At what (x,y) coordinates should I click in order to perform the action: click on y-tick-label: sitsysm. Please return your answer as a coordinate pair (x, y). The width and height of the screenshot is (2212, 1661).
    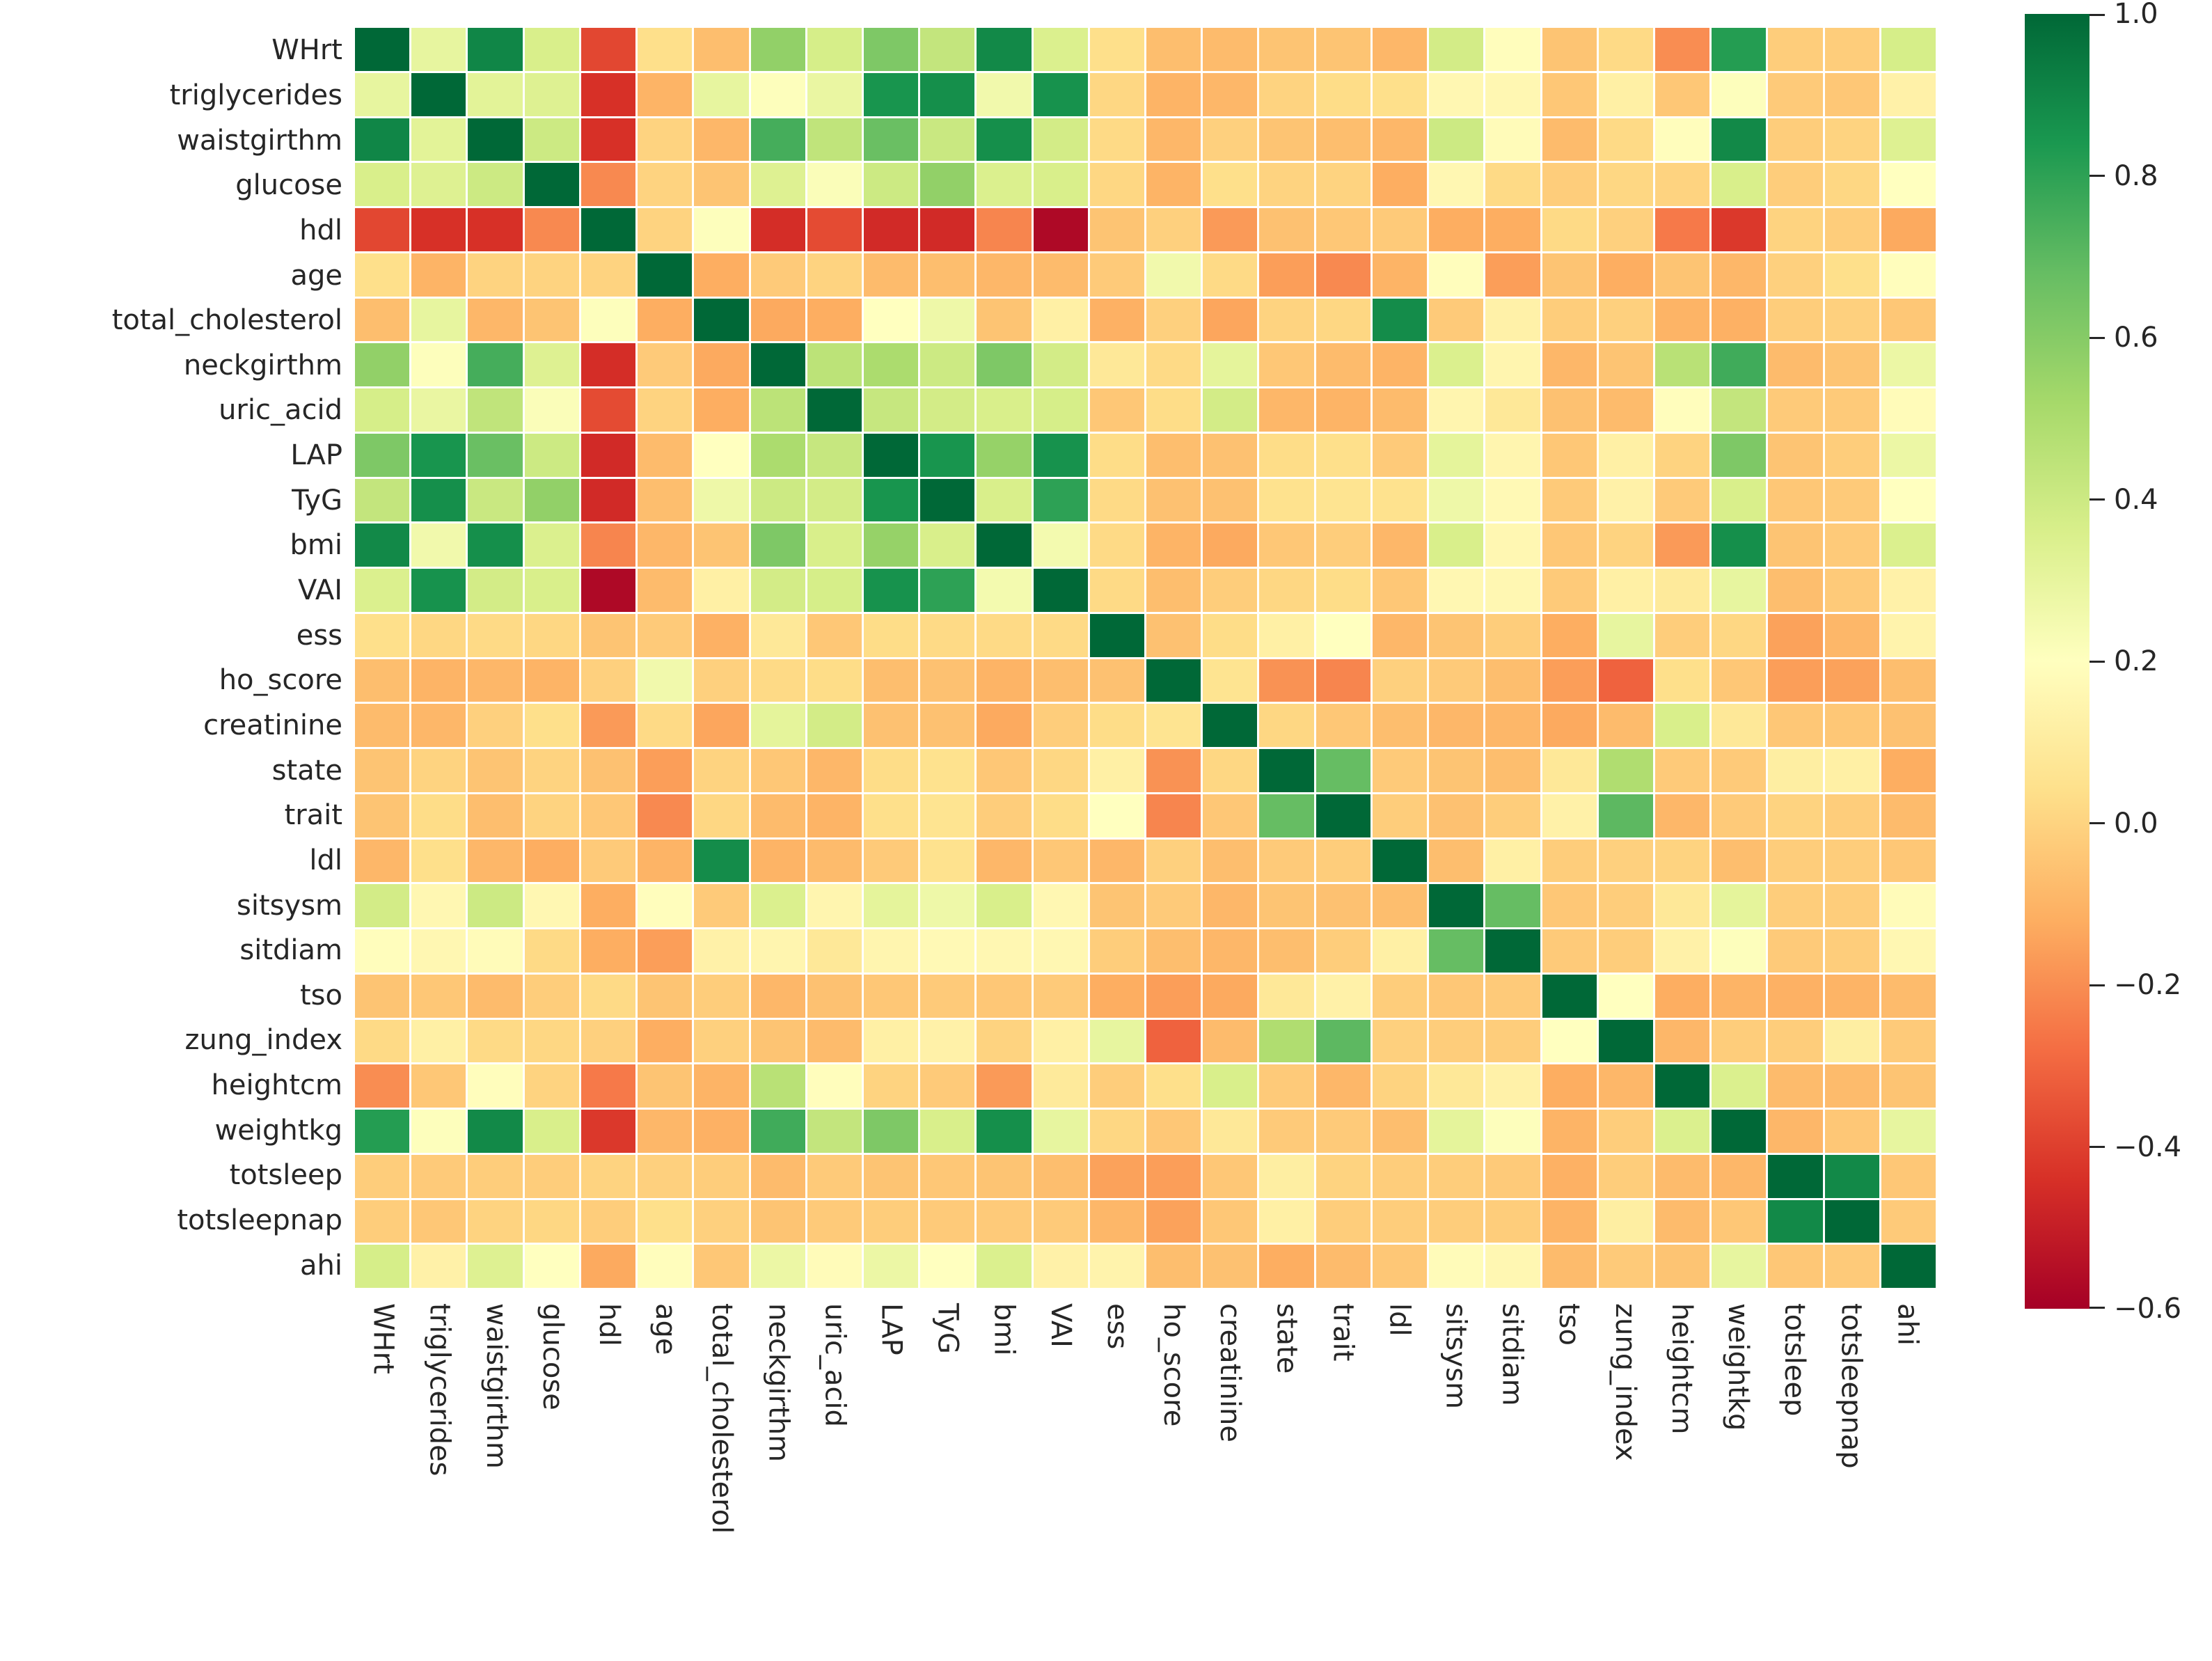
    Looking at the image, I should click on (289, 905).